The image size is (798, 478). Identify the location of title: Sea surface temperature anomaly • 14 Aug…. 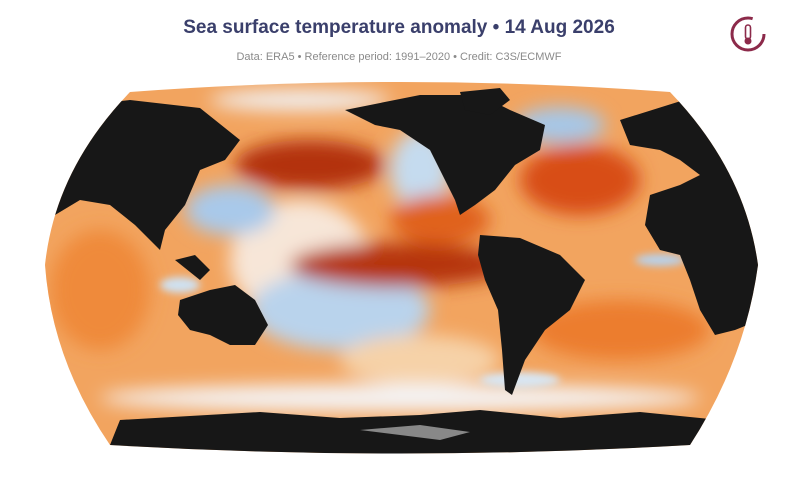
(399, 27).